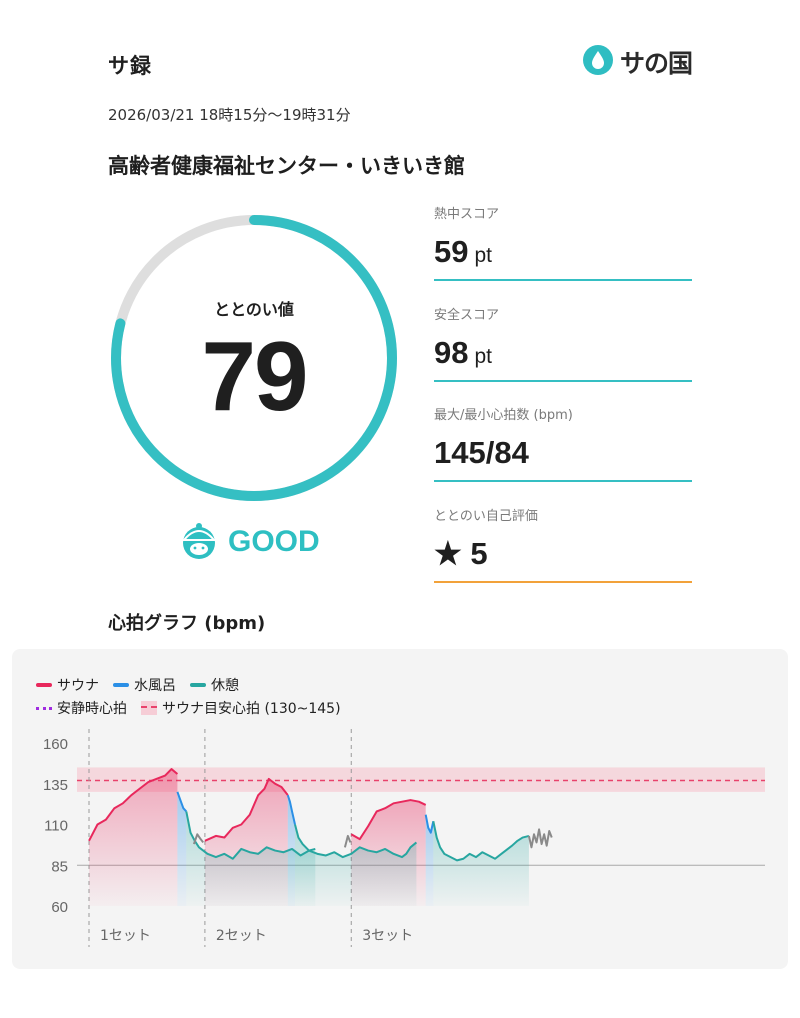  What do you see at coordinates (467, 315) in the screenshot?
I see `stat-label: 安全スコア` at bounding box center [467, 315].